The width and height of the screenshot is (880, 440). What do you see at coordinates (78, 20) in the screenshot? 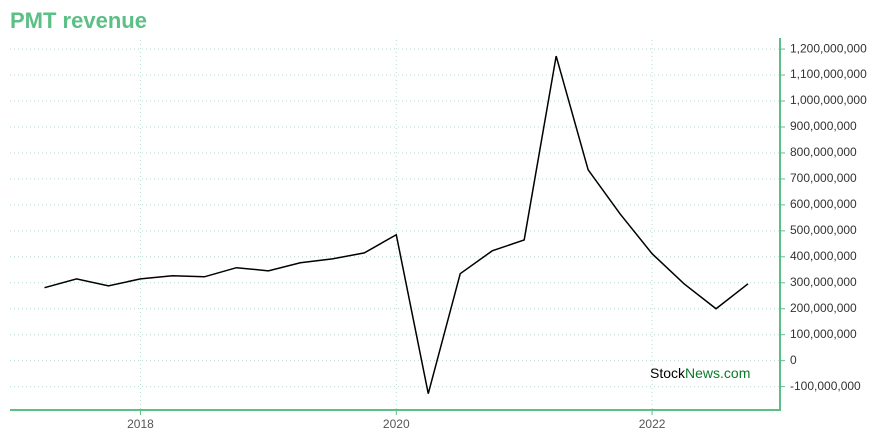
I see `chart-title: PMT revenue` at bounding box center [78, 20].